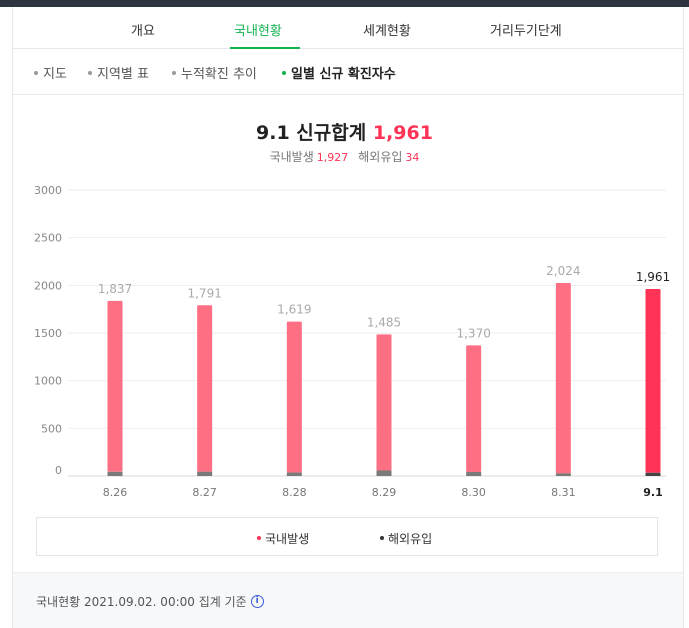 This screenshot has height=628, width=689. I want to click on overseas-value: 34, so click(412, 157).